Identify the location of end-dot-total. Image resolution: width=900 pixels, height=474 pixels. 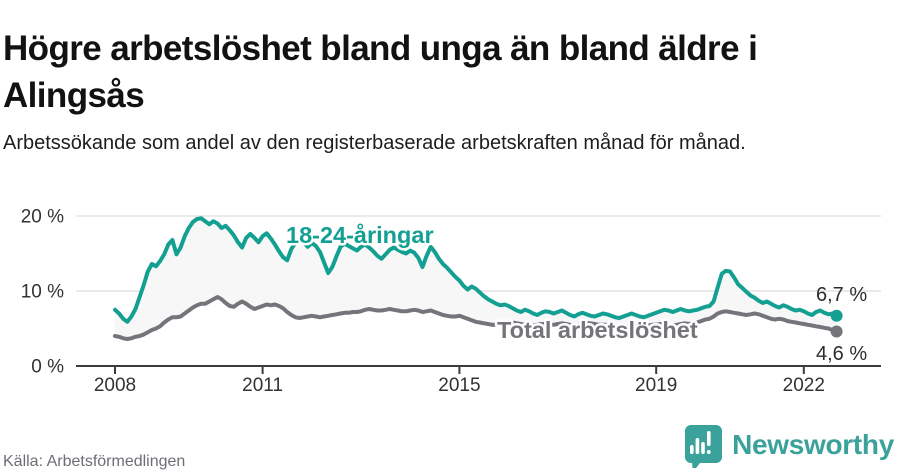
(836, 331).